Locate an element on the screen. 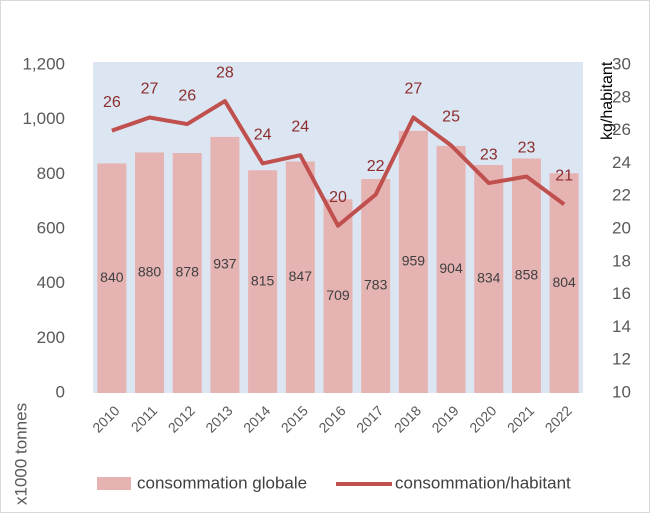  y2-tick-label: 16 is located at coordinates (621, 293).